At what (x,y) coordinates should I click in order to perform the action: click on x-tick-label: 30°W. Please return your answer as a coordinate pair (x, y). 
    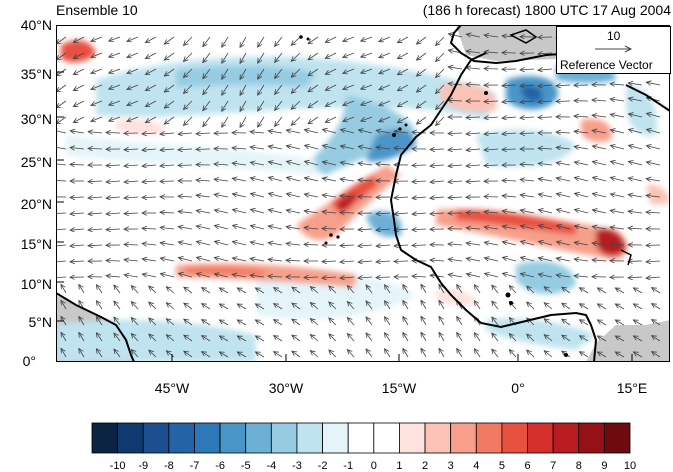
    Looking at the image, I should click on (286, 388).